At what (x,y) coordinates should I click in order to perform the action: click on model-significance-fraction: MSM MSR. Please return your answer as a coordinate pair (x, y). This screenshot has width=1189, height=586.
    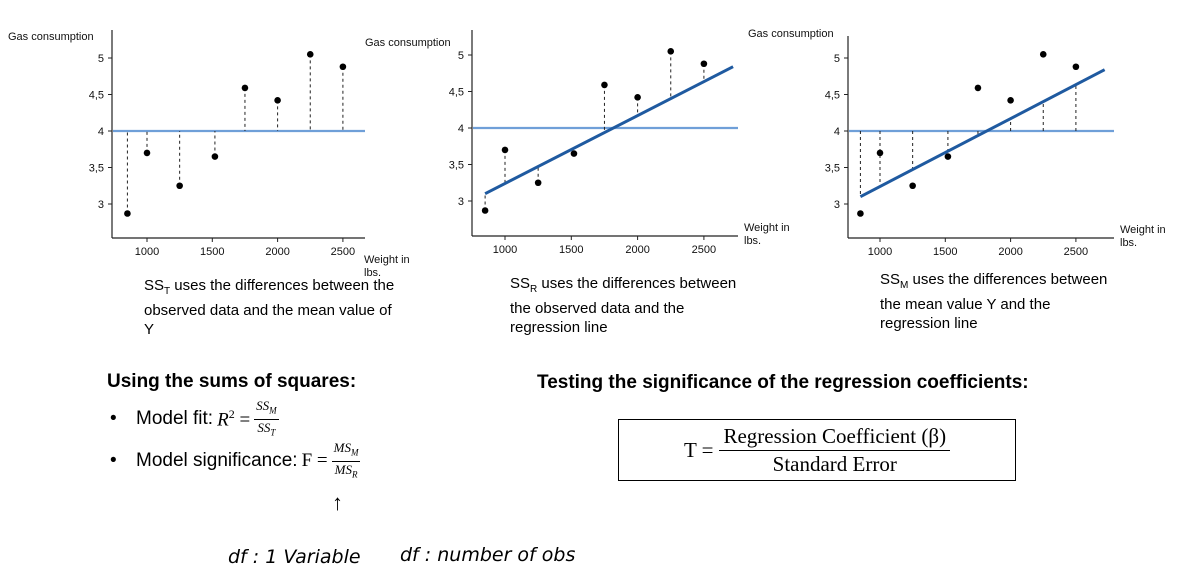
    Looking at the image, I should click on (346, 460).